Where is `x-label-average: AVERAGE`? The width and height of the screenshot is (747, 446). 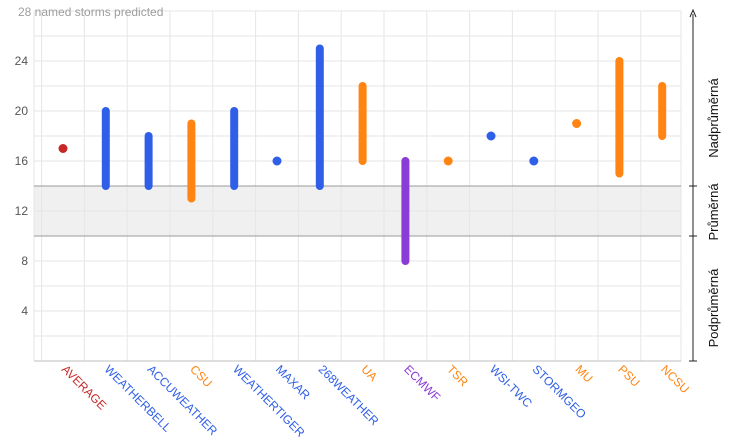 x-label-average: AVERAGE is located at coordinates (84, 387).